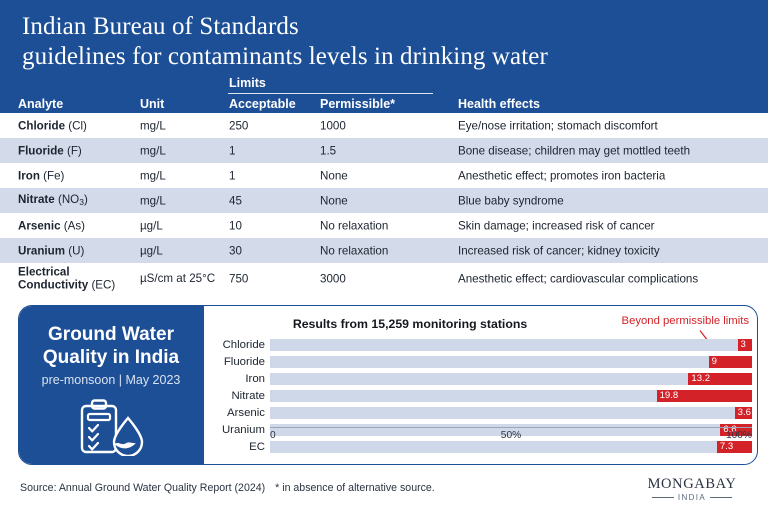 This screenshot has height=512, width=768. Describe the element at coordinates (330, 93) in the screenshot. I see `limits-underline` at that location.